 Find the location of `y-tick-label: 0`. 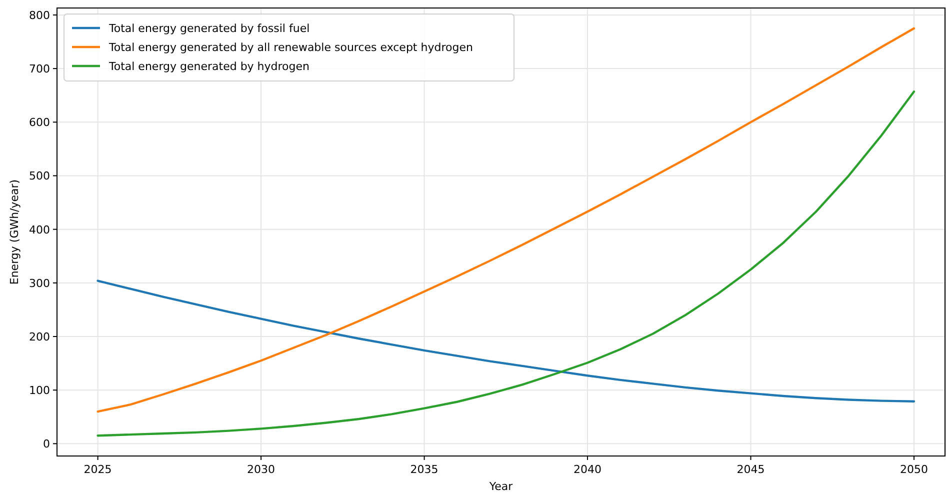

y-tick-label: 0 is located at coordinates (46, 444).